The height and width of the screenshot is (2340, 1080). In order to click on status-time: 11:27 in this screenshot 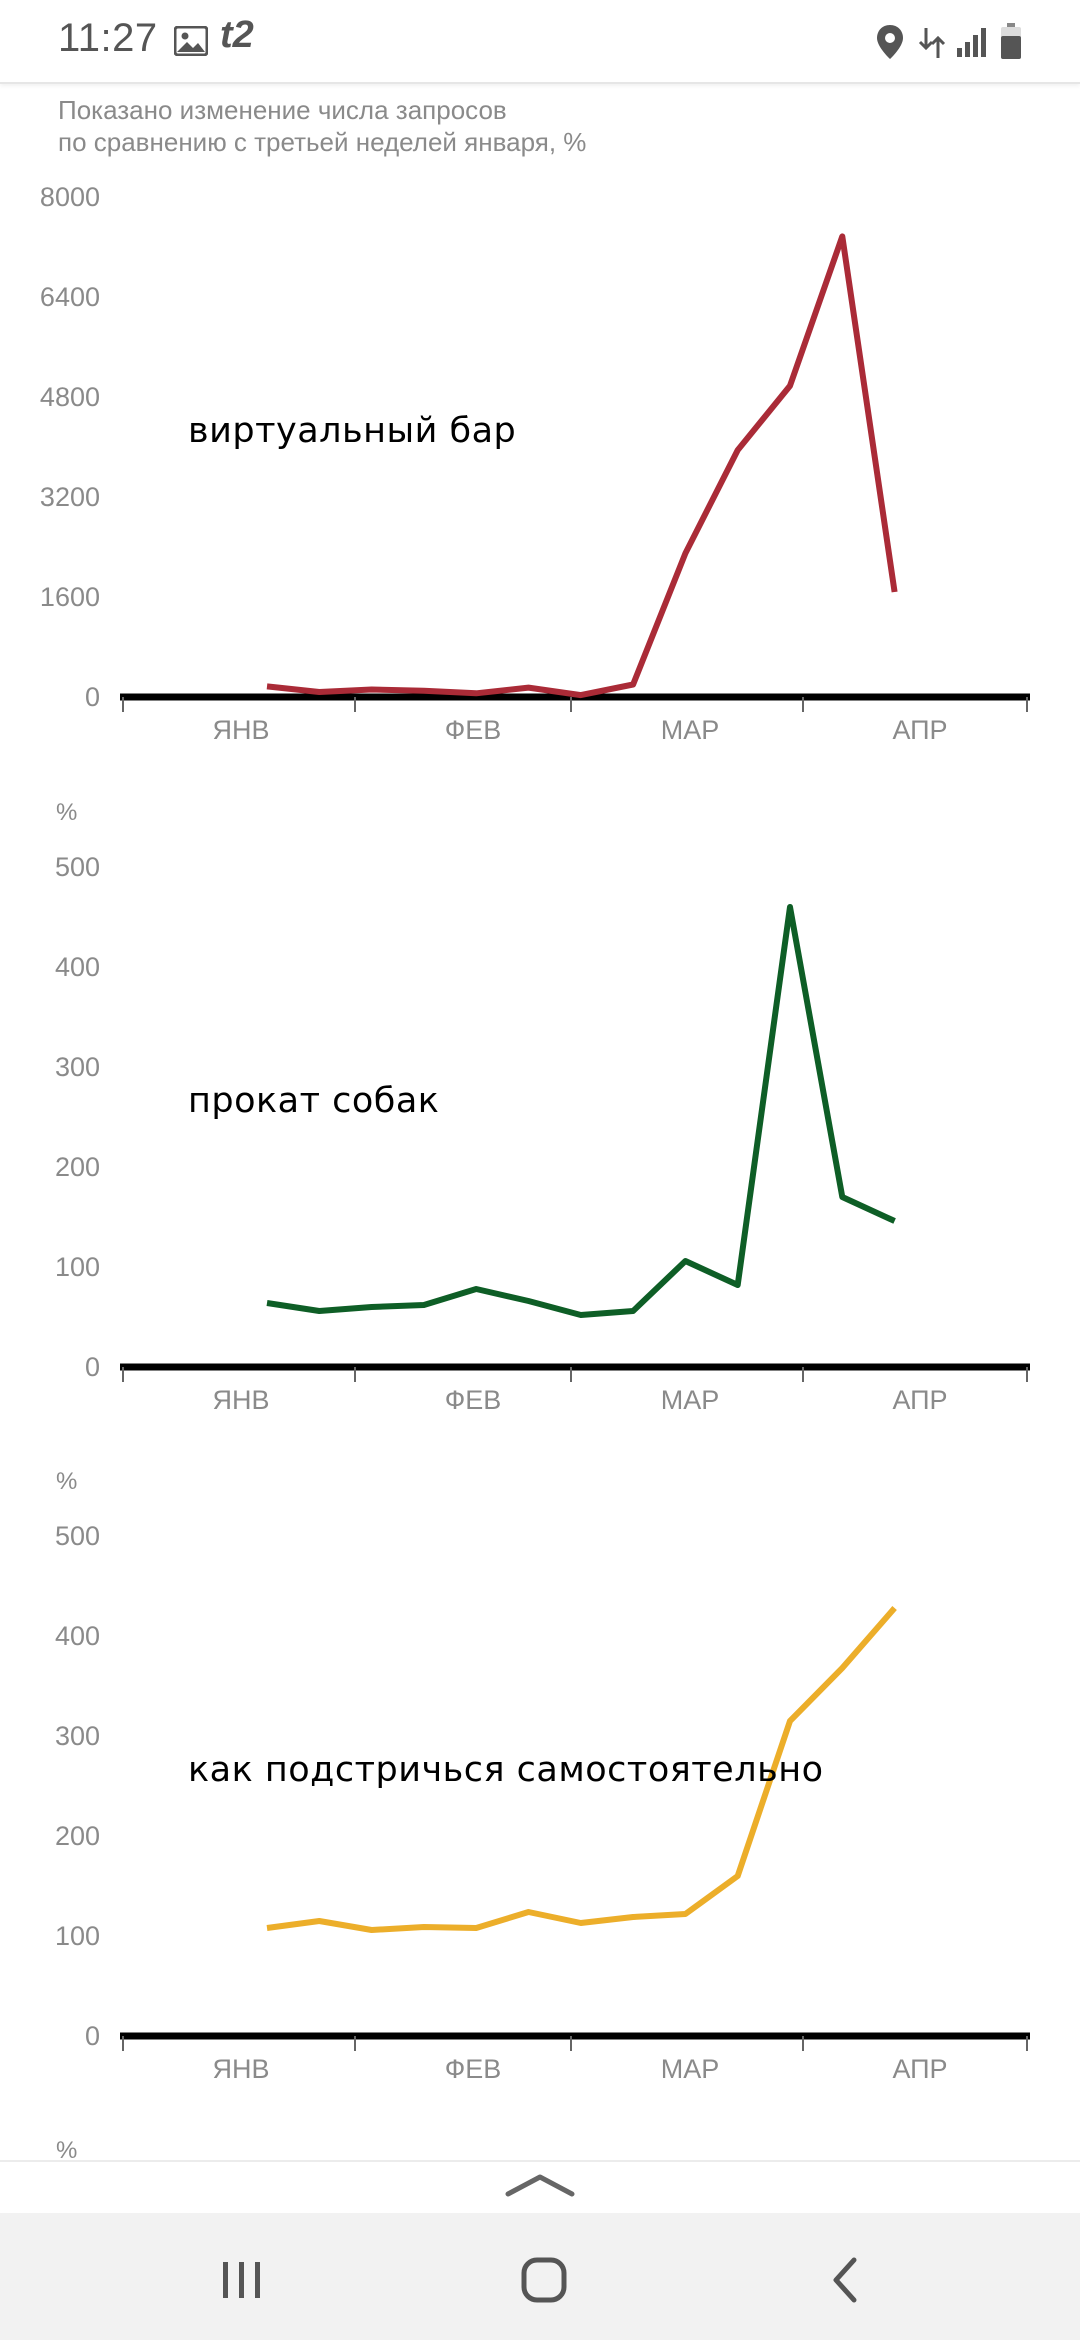, I will do `click(108, 38)`.